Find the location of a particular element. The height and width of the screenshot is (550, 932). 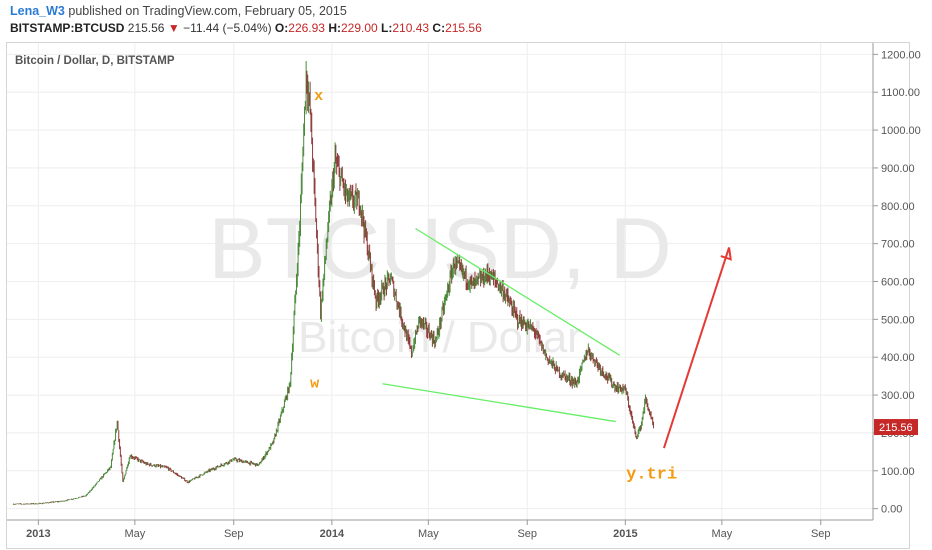

upper-trendline is located at coordinates (518, 291).